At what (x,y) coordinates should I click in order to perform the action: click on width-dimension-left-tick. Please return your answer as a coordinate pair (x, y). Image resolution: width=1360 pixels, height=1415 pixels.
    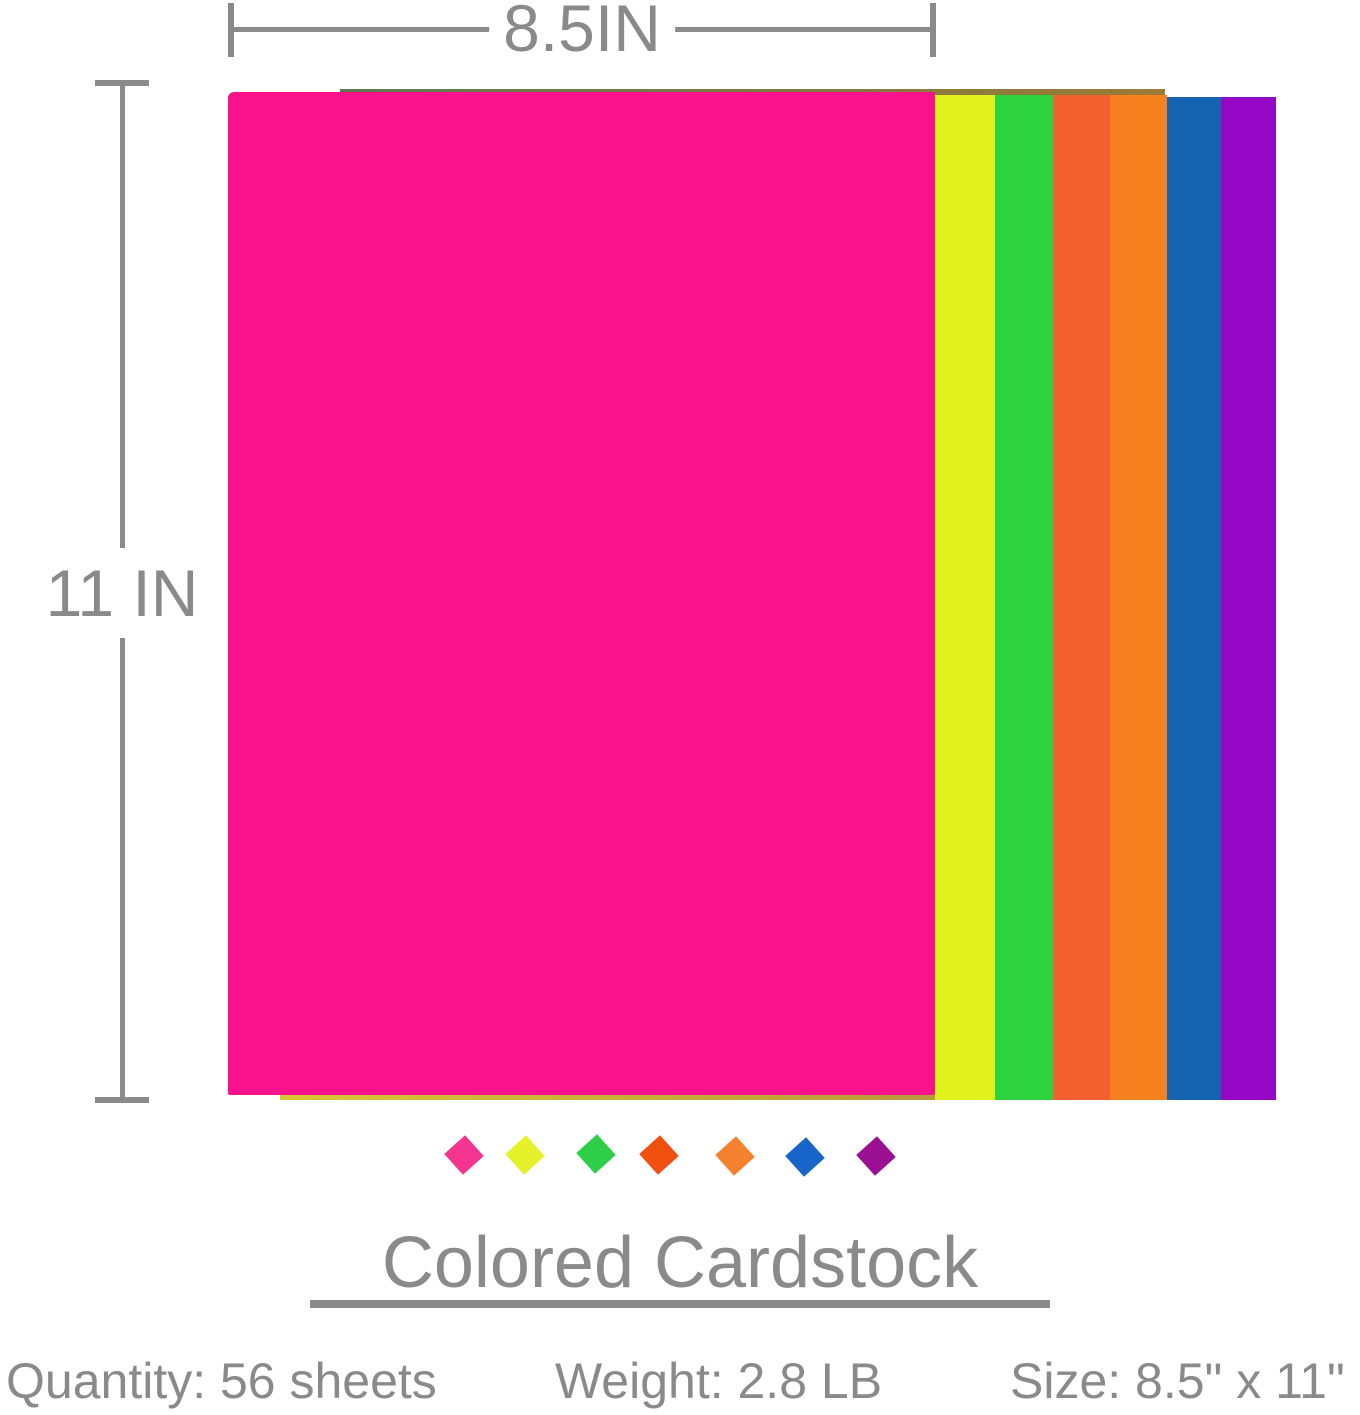
    Looking at the image, I should click on (231, 30).